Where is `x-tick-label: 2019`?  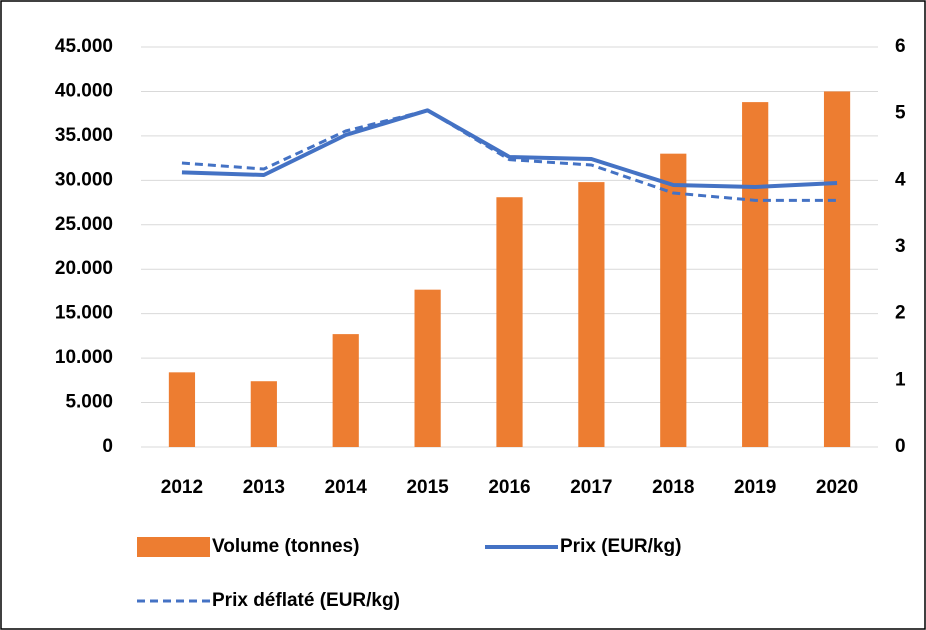 x-tick-label: 2019 is located at coordinates (755, 487).